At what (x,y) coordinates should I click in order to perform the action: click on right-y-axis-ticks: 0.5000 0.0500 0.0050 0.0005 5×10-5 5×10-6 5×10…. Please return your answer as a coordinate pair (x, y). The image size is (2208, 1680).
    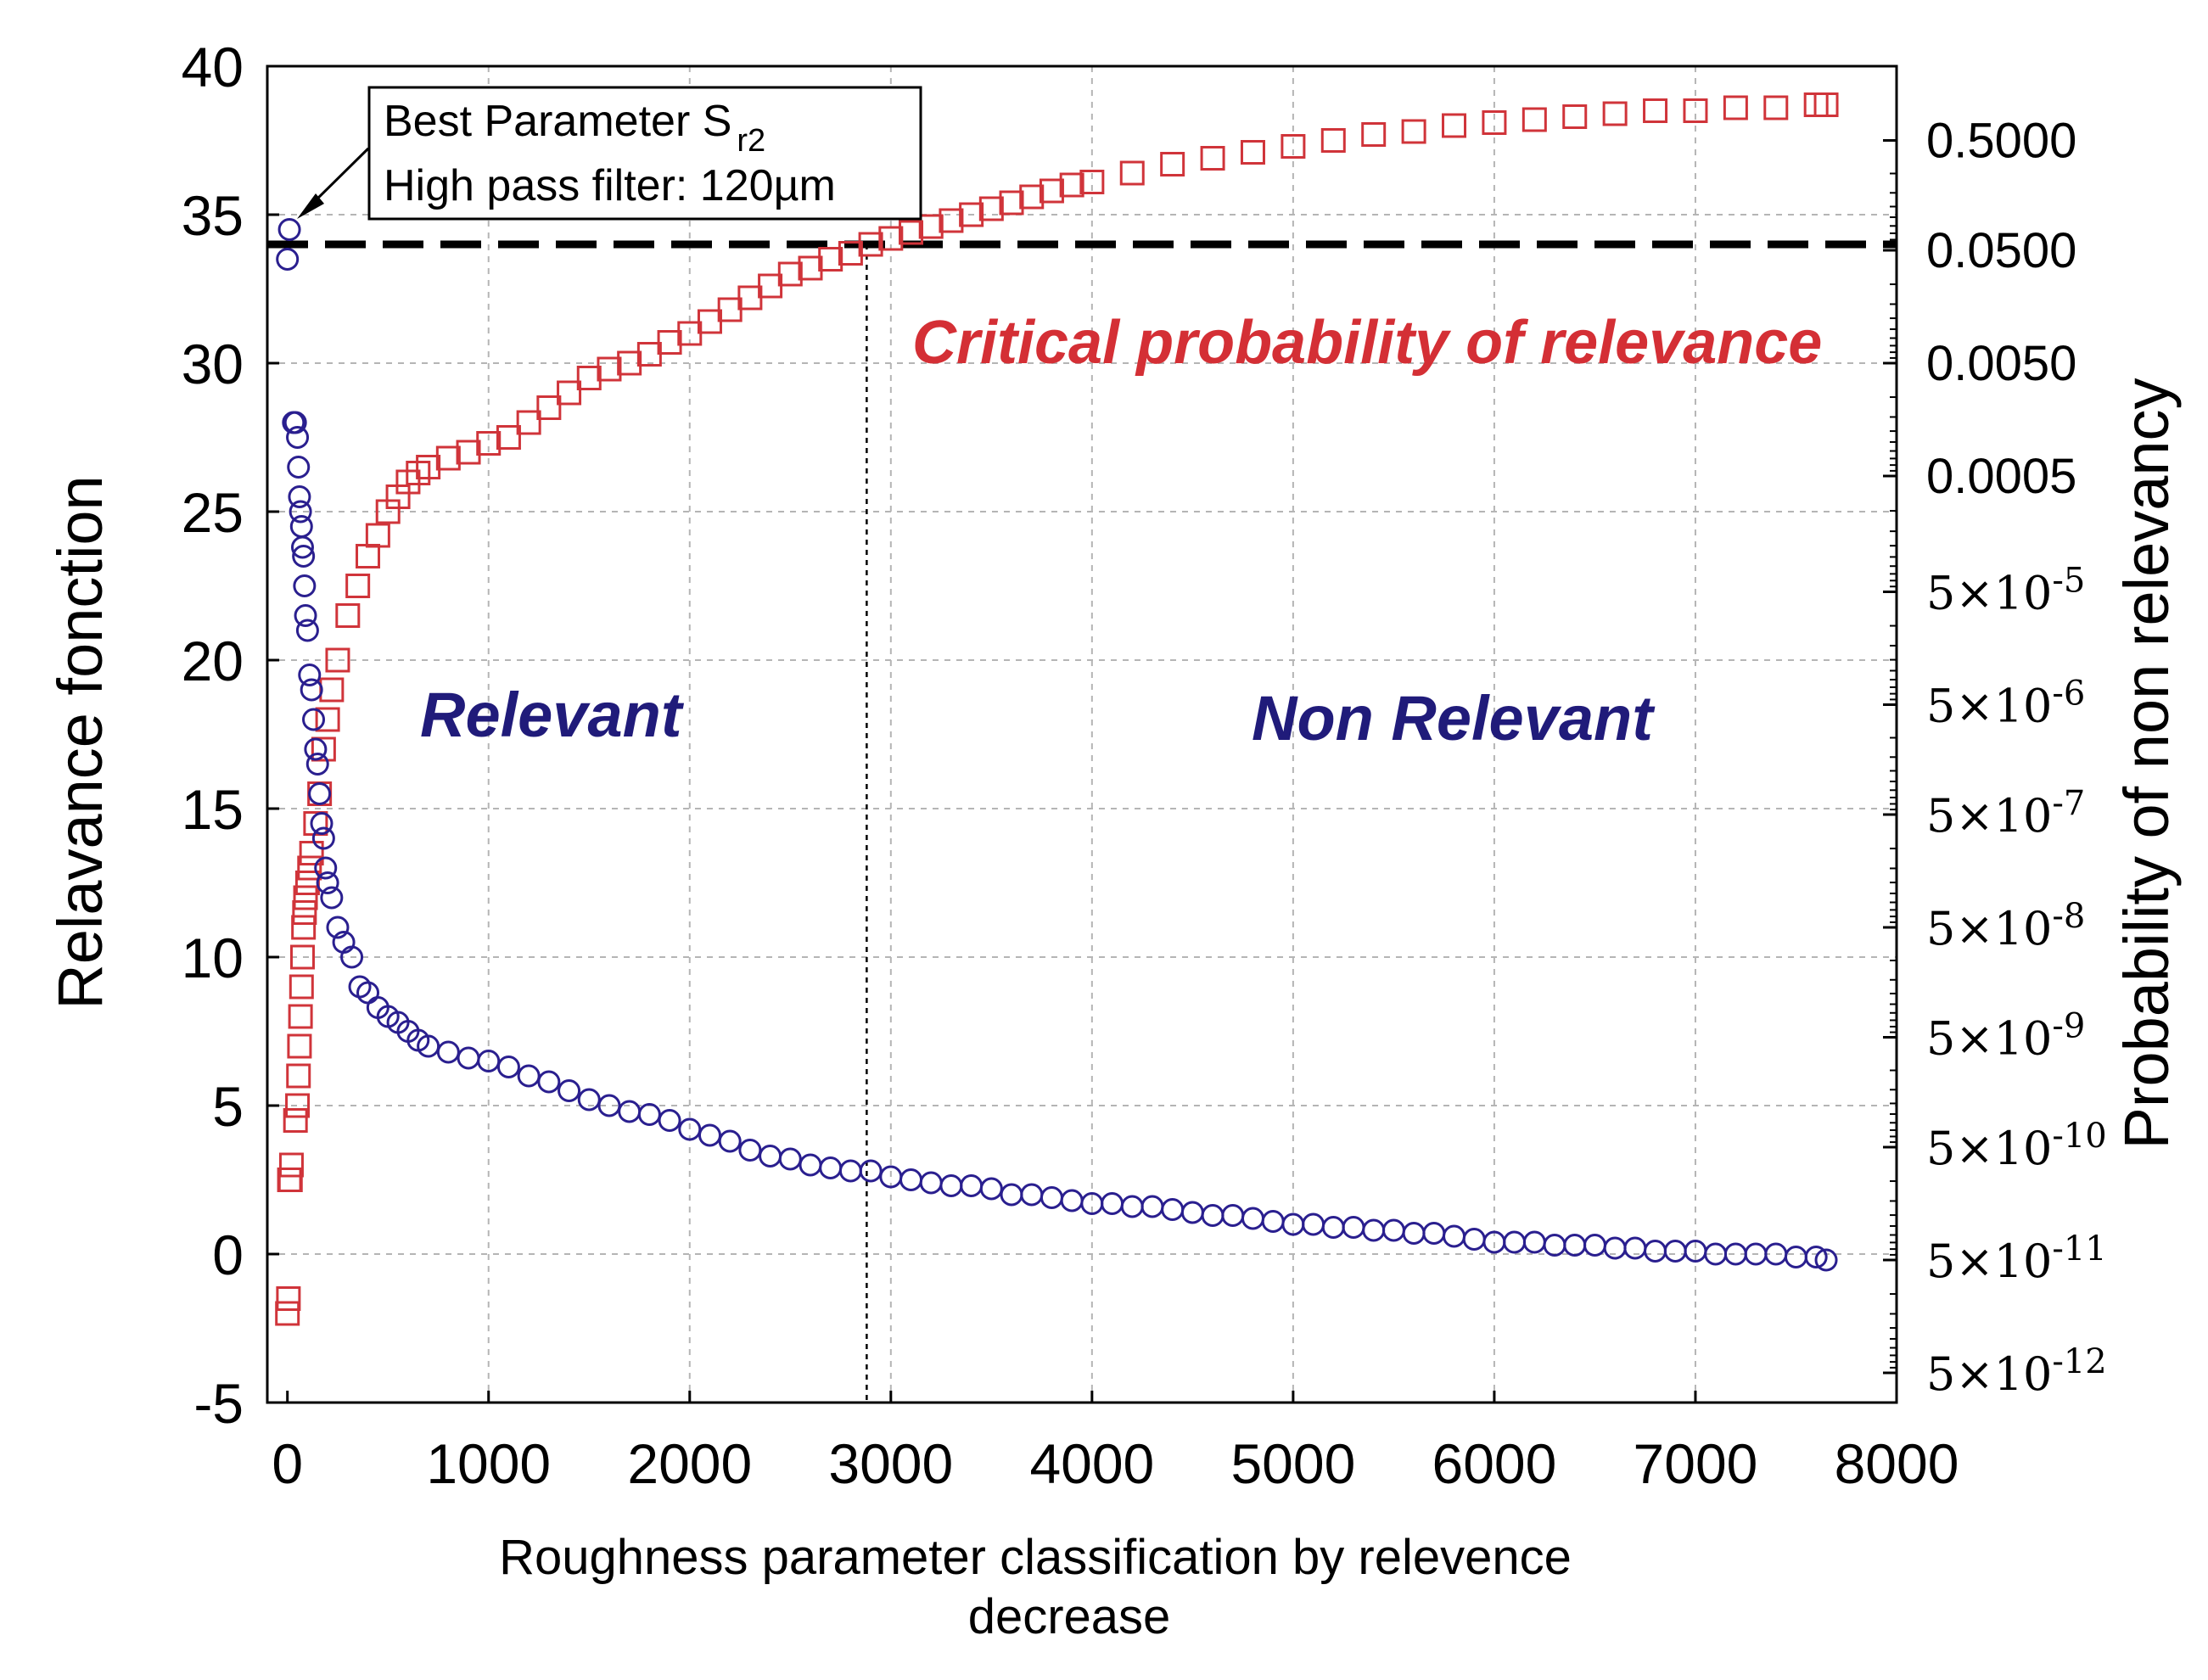
    Looking at the image, I should click on (1995, 757).